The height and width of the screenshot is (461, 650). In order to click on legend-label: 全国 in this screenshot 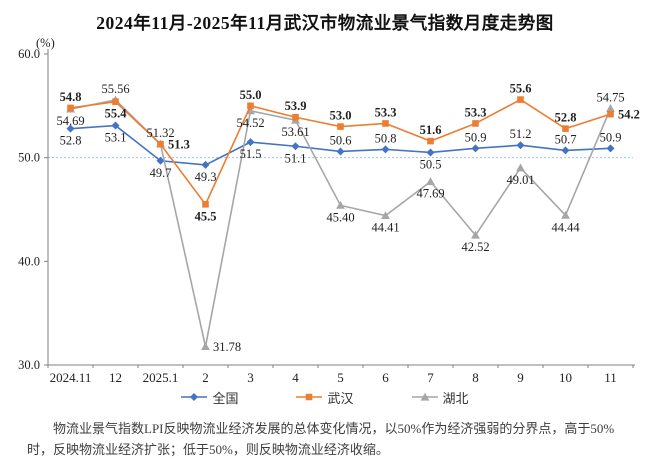, I will do `click(225, 398)`.